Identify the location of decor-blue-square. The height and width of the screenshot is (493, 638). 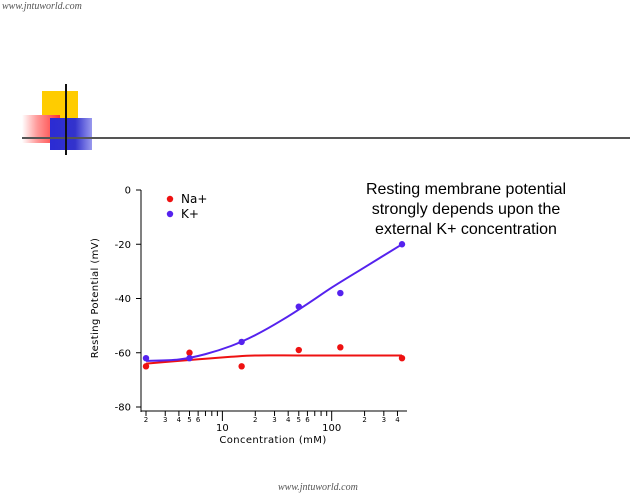
(71, 134).